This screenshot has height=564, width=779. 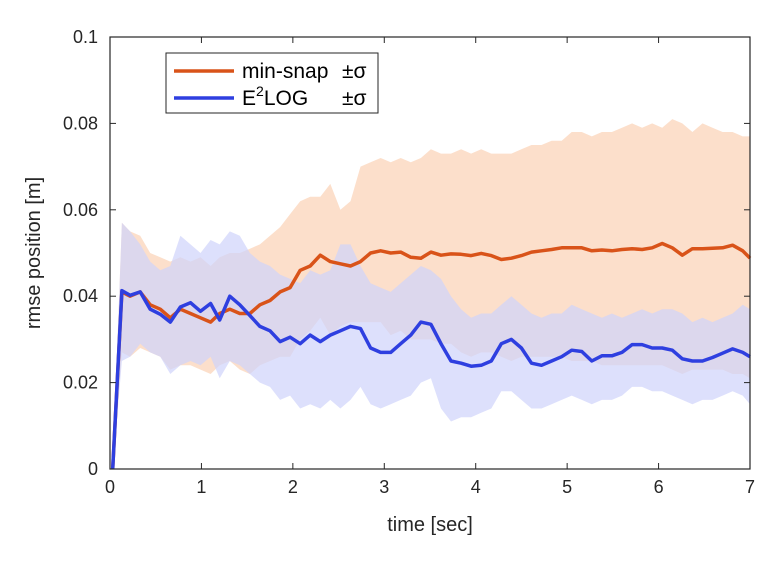 I want to click on legend-label-e2log: E2LOG, so click(x=275, y=96).